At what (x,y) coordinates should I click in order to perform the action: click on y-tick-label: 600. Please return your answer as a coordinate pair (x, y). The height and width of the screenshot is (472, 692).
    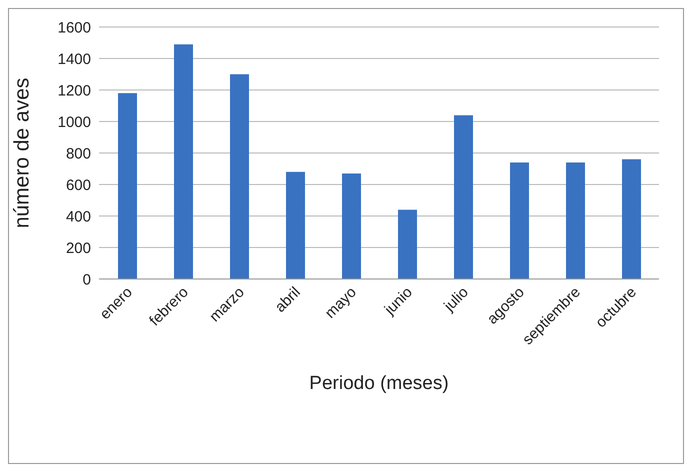
    Looking at the image, I should click on (78, 185).